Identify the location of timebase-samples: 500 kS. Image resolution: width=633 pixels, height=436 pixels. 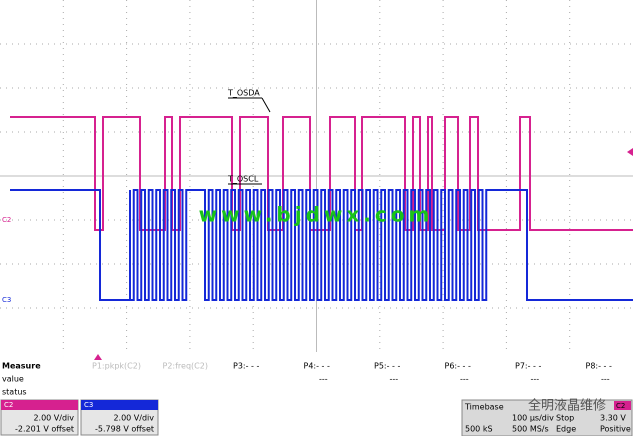
(479, 429).